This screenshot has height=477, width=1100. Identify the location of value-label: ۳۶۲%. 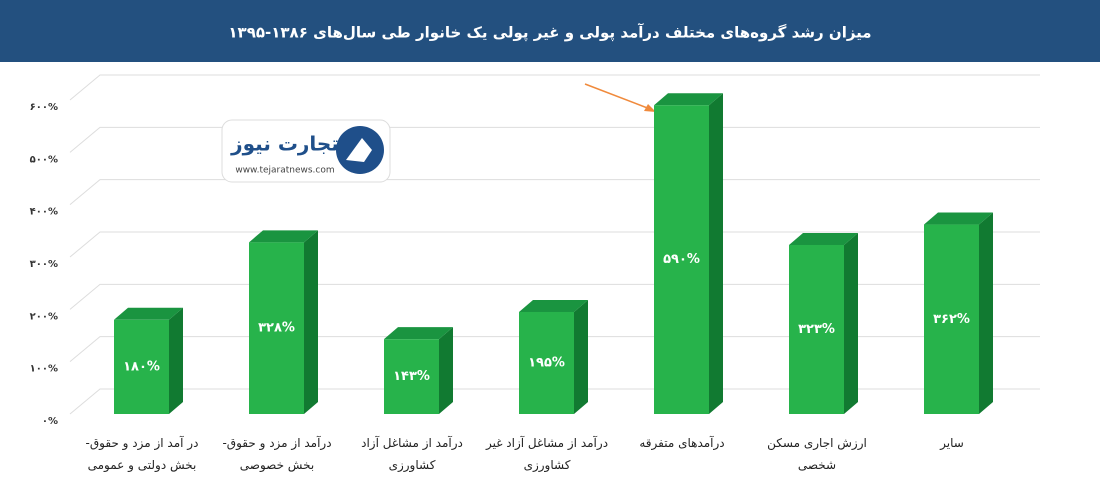
(951, 319).